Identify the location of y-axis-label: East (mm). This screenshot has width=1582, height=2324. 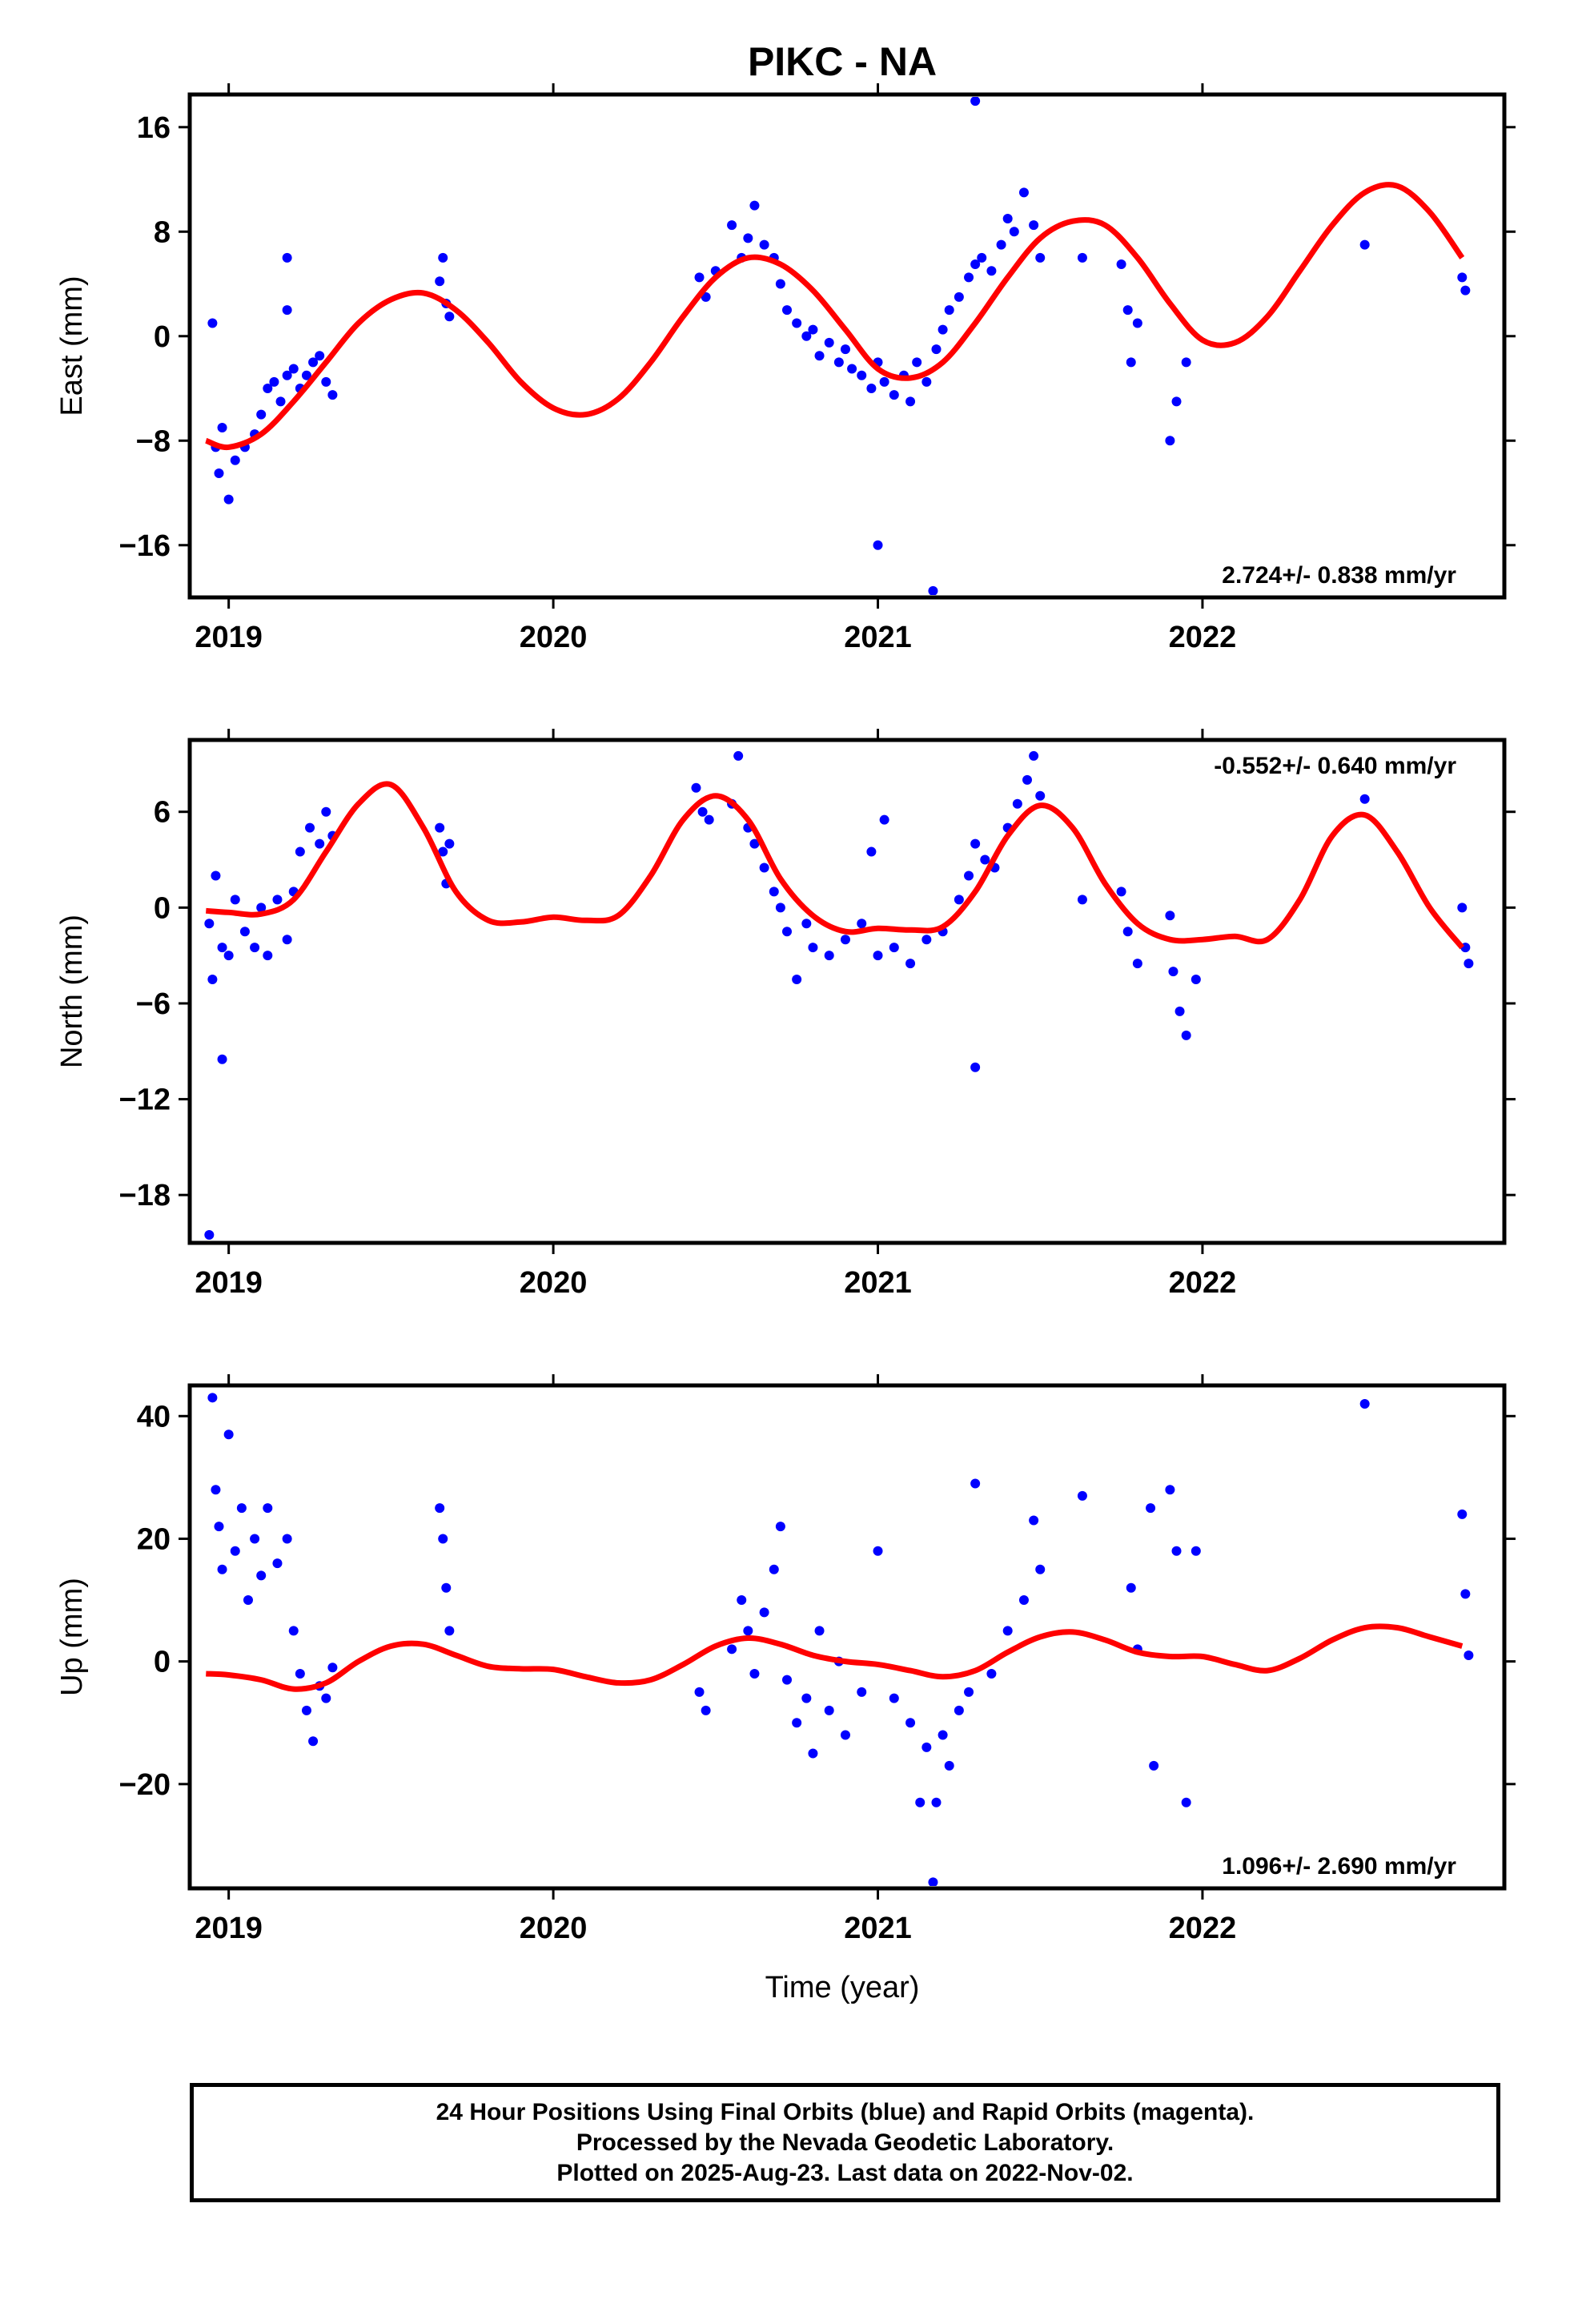
(72, 345).